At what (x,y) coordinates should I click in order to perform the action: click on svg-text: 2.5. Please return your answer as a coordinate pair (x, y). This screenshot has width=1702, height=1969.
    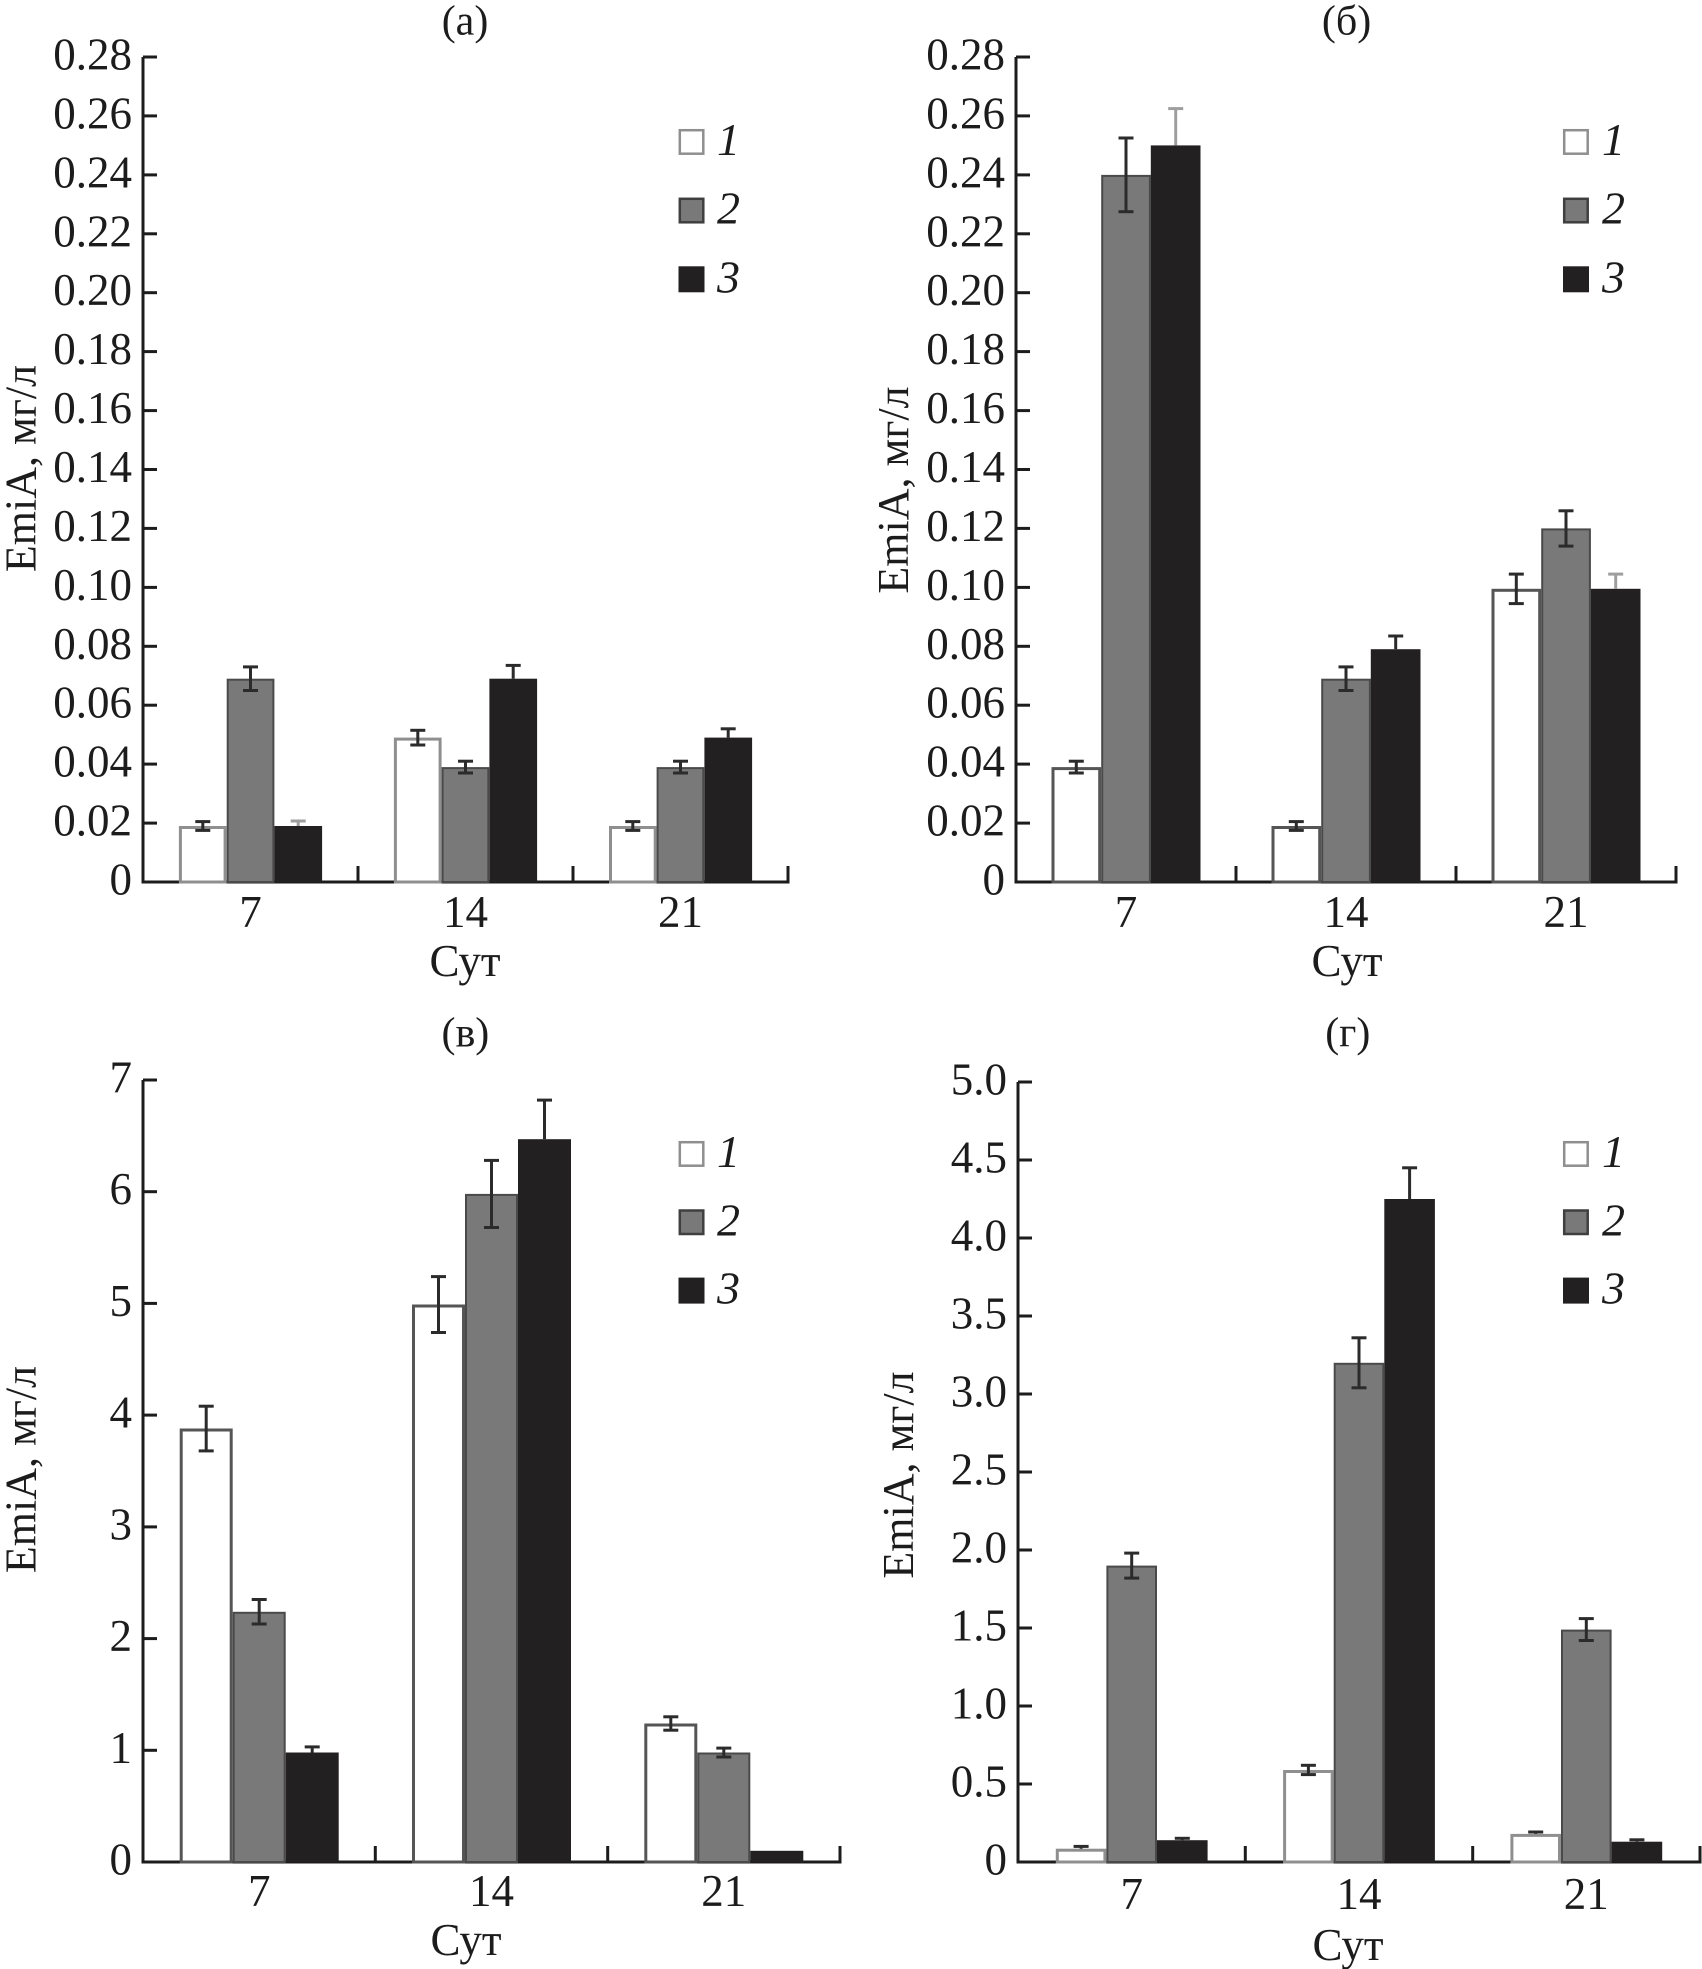
    Looking at the image, I should click on (979, 1470).